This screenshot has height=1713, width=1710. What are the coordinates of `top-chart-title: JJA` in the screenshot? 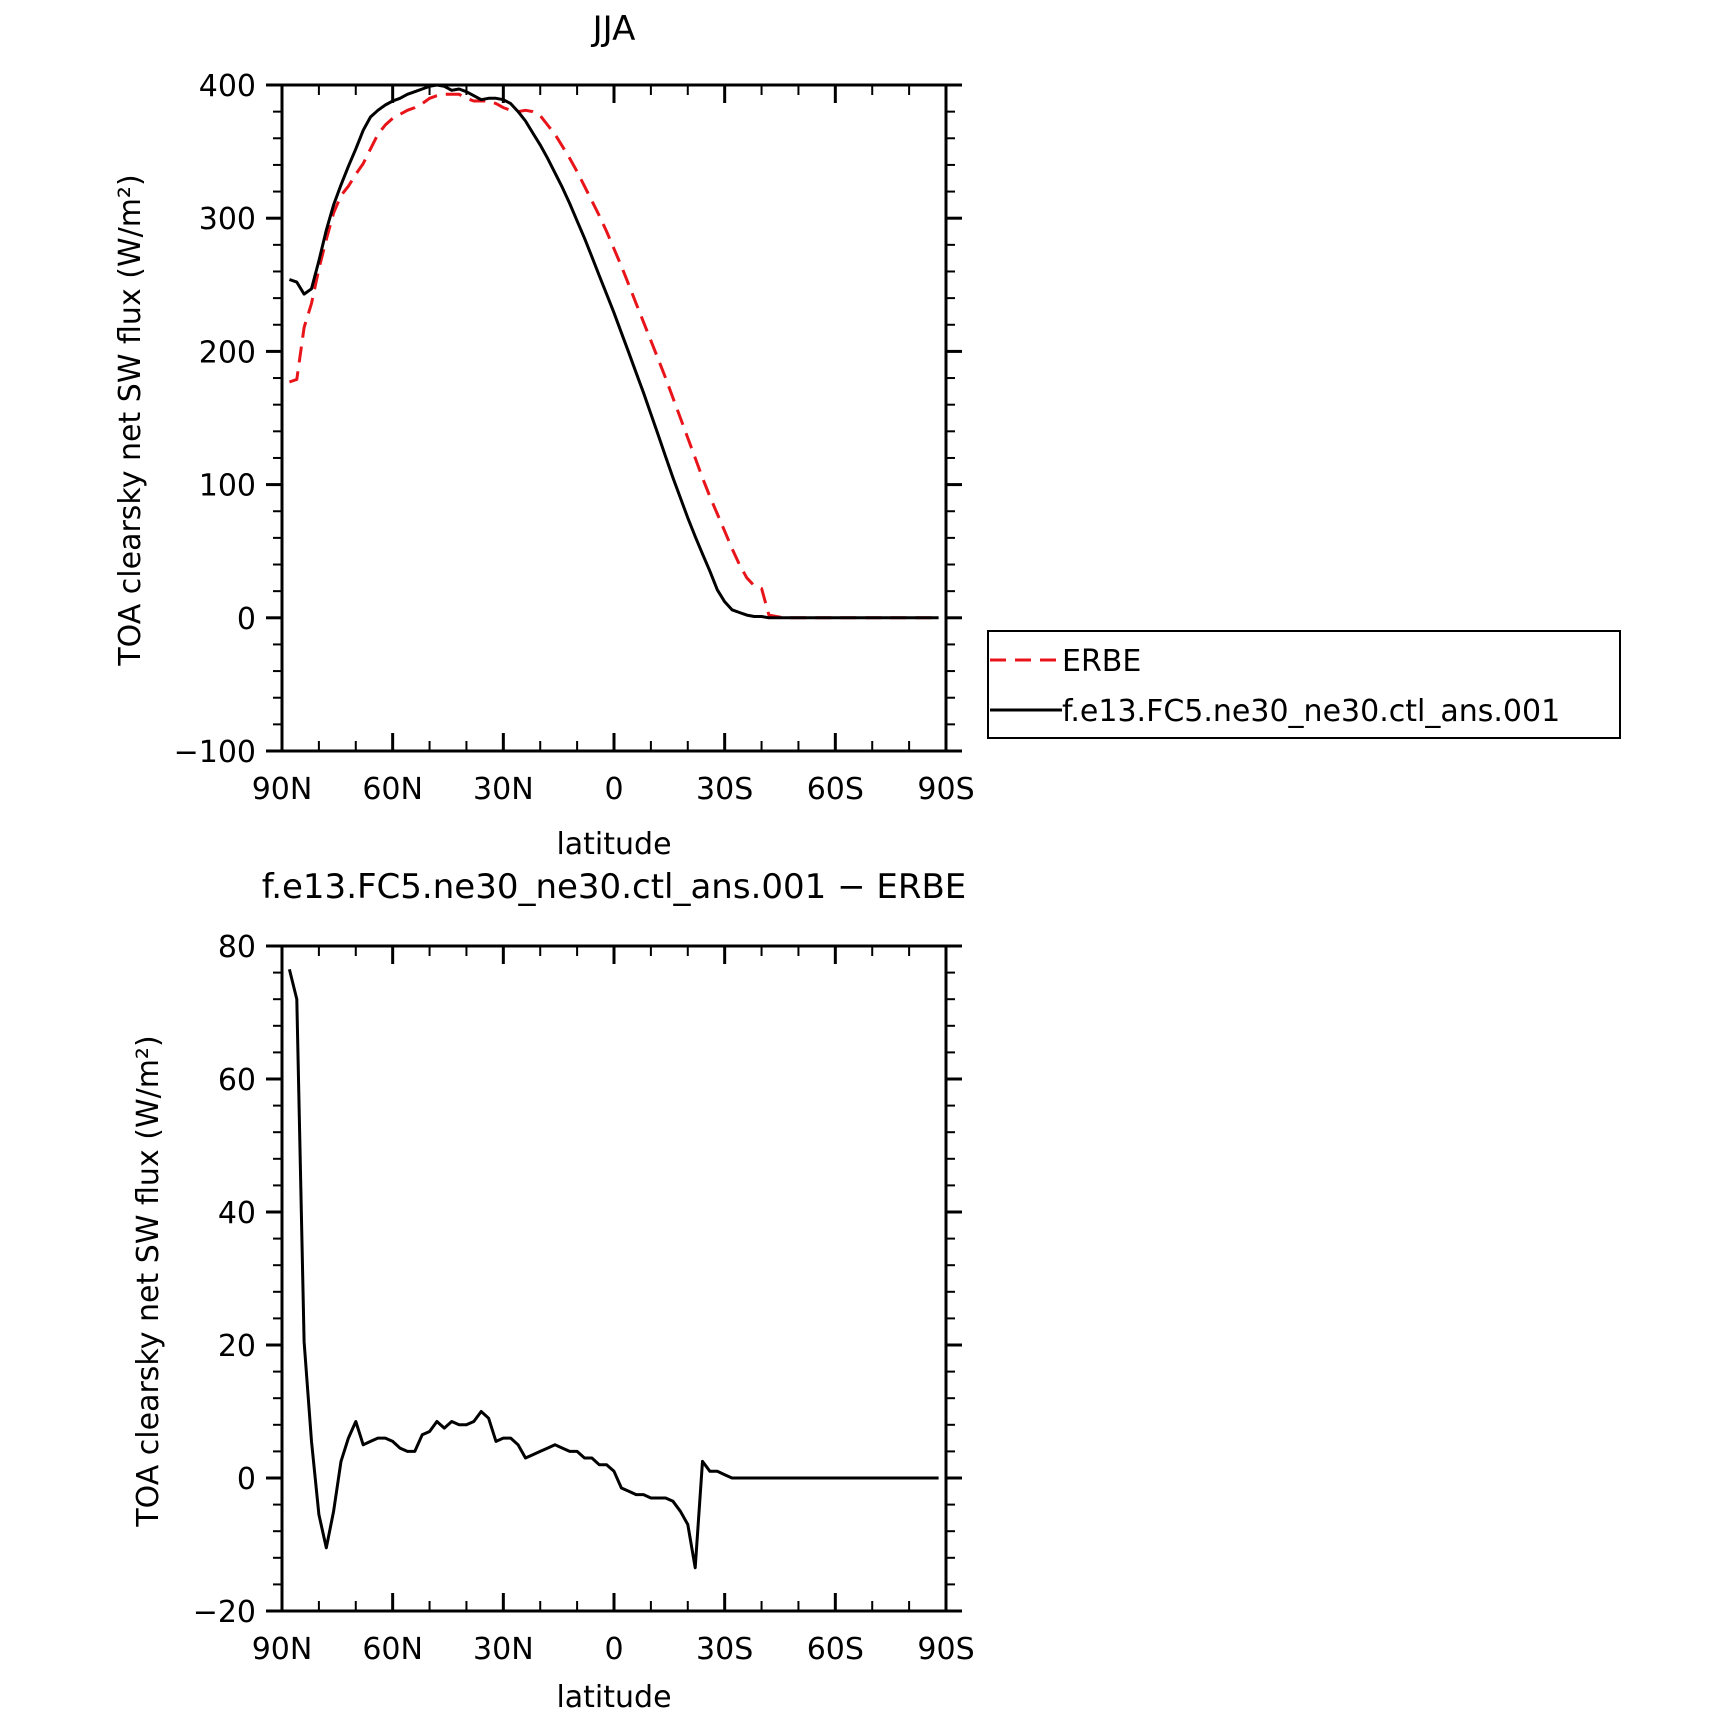 It's located at (613, 29).